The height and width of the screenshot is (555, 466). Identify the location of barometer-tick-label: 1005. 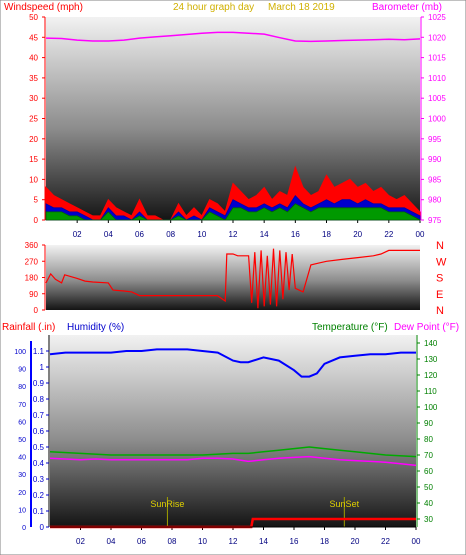
(437, 98).